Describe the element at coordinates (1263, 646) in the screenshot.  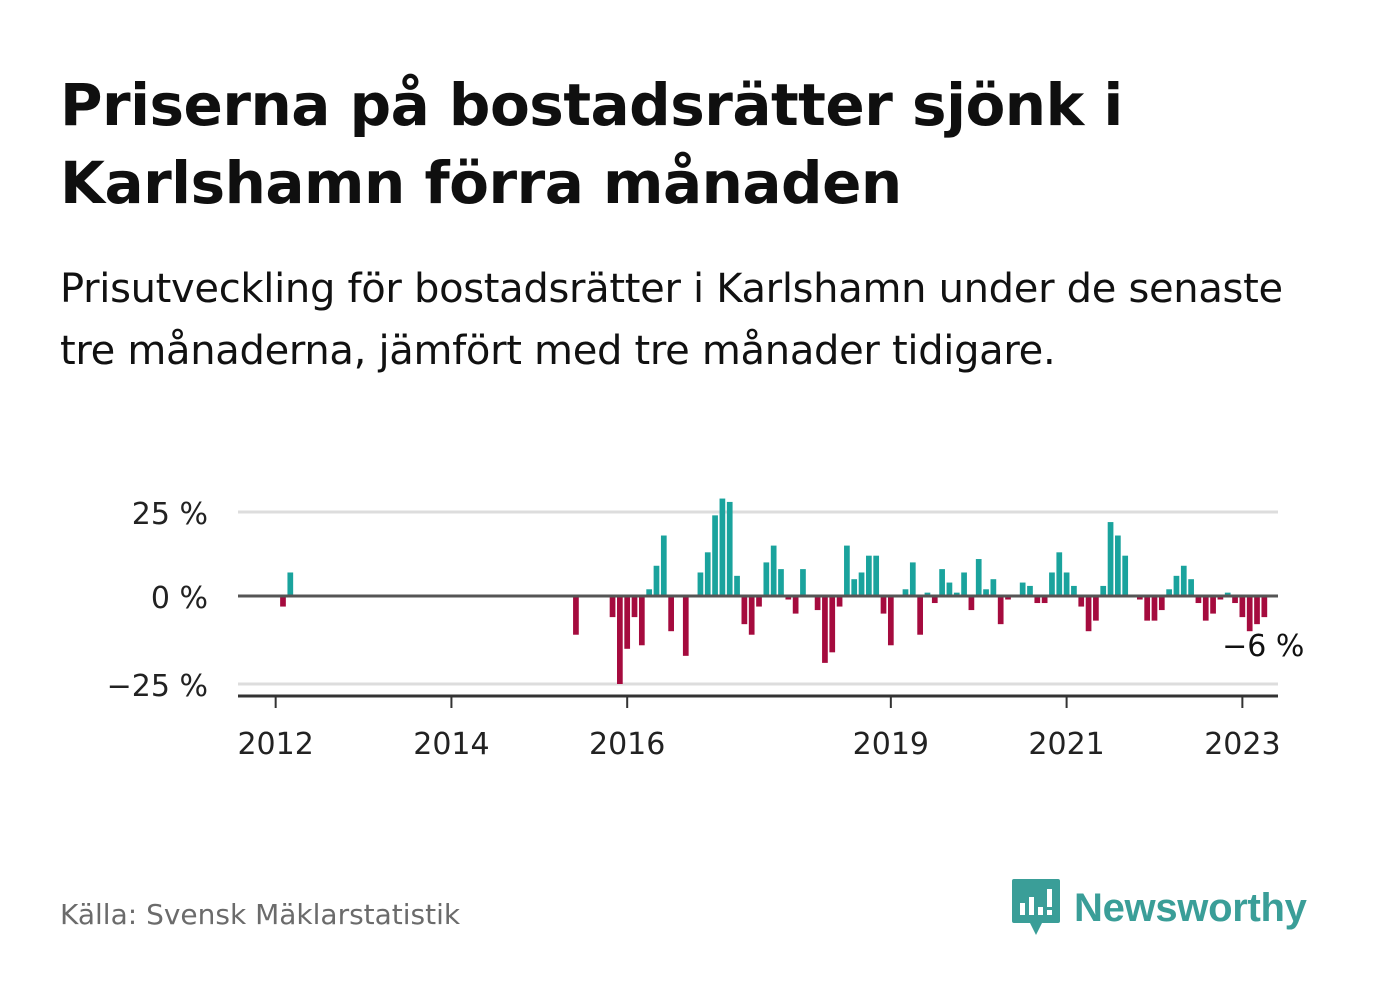
I see `last-value-label: −6 %` at that location.